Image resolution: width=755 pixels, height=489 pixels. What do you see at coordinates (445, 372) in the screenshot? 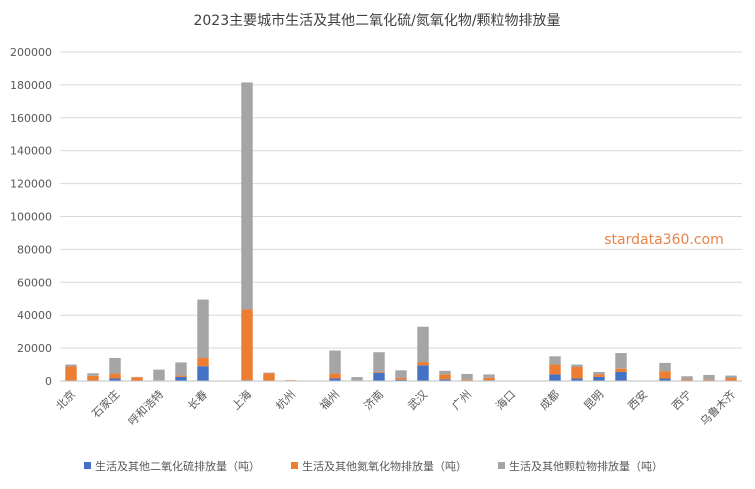
I see `bar-segment-长沙-s3` at bounding box center [445, 372].